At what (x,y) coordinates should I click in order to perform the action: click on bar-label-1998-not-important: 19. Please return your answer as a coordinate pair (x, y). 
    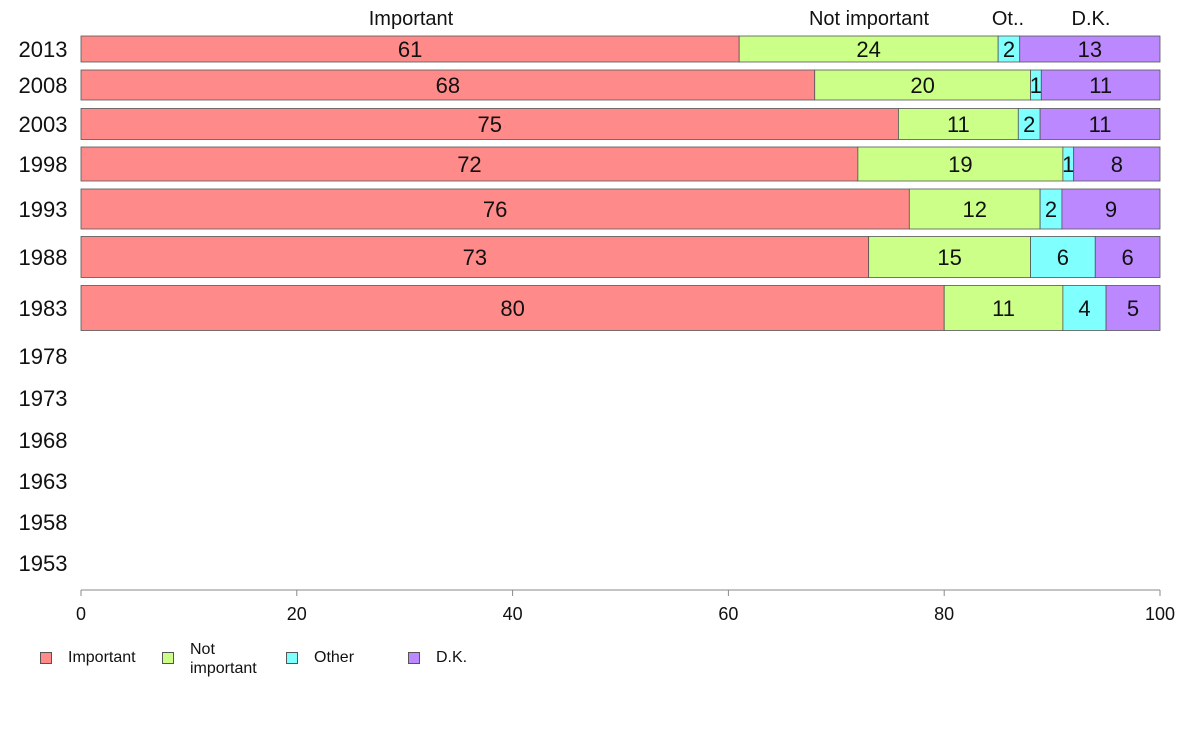
    Looking at the image, I should click on (960, 164).